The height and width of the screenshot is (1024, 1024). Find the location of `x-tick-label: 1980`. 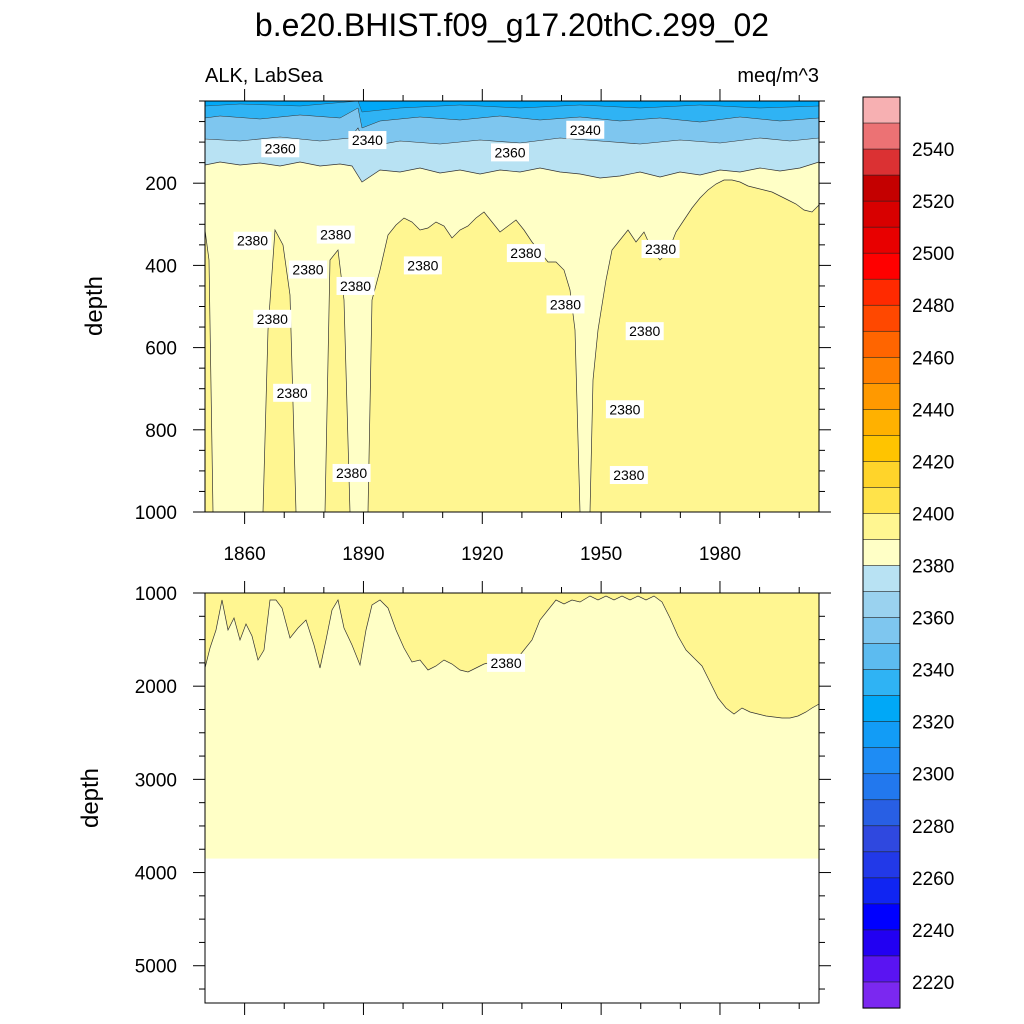

x-tick-label: 1980 is located at coordinates (720, 554).